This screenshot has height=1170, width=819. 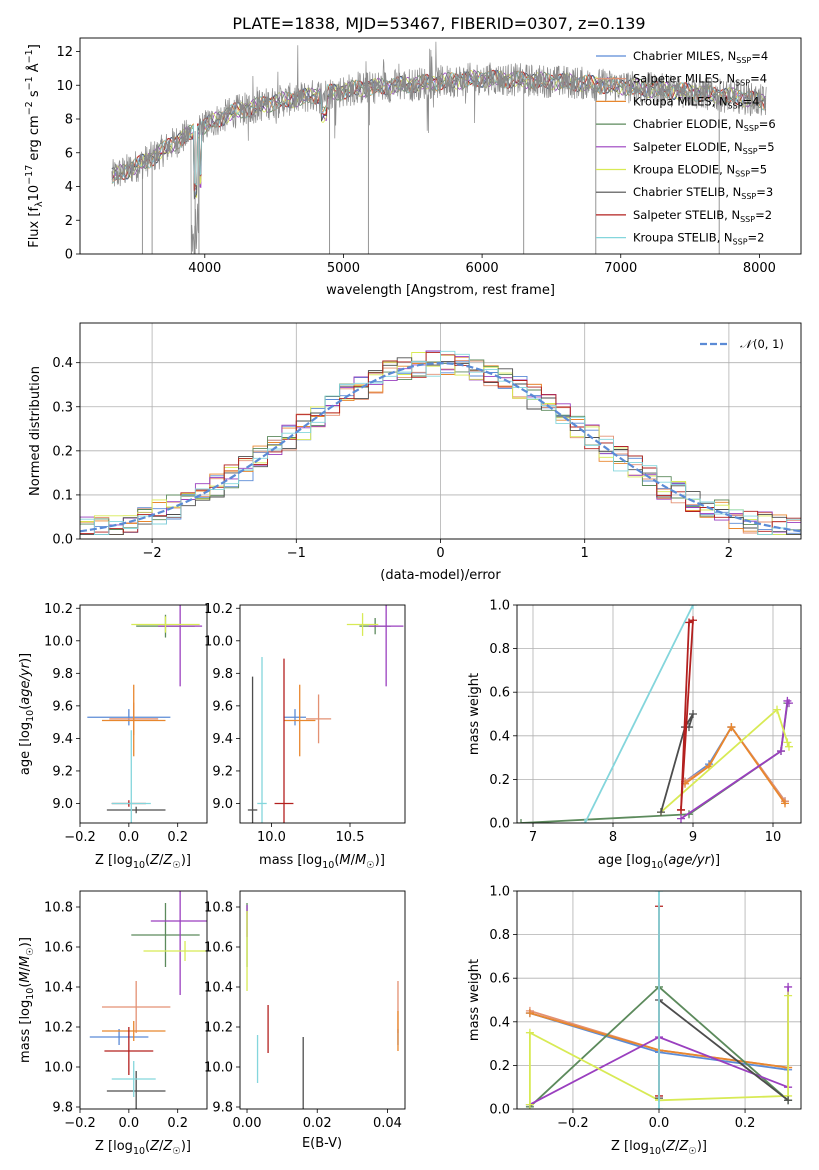 What do you see at coordinates (533, 837) in the screenshot?
I see `x-tick-label: 7` at bounding box center [533, 837].